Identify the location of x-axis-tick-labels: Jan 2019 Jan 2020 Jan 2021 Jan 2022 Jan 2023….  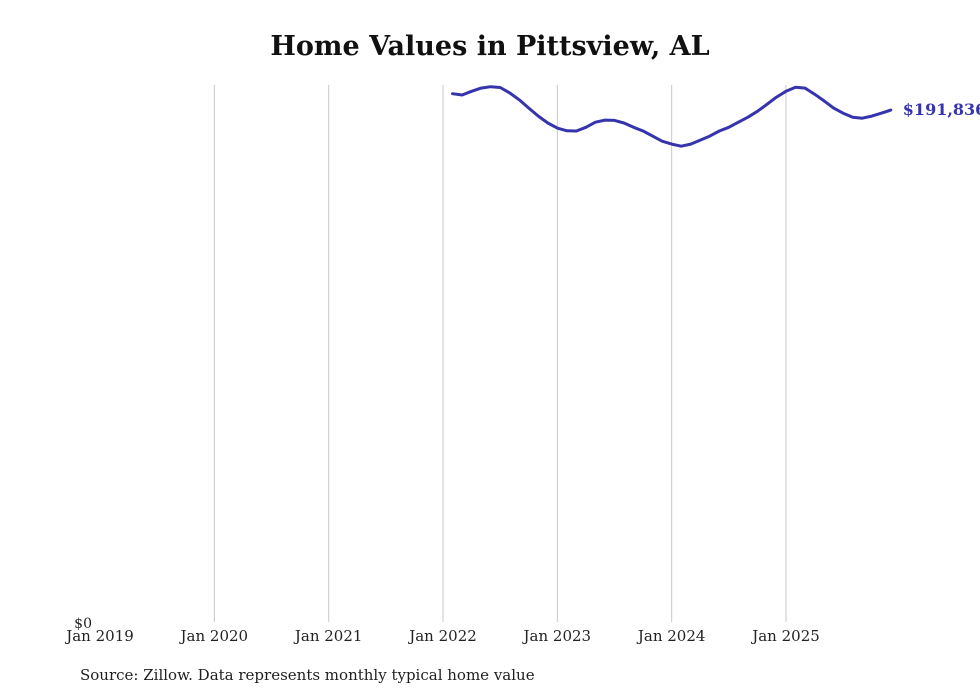
(442, 636).